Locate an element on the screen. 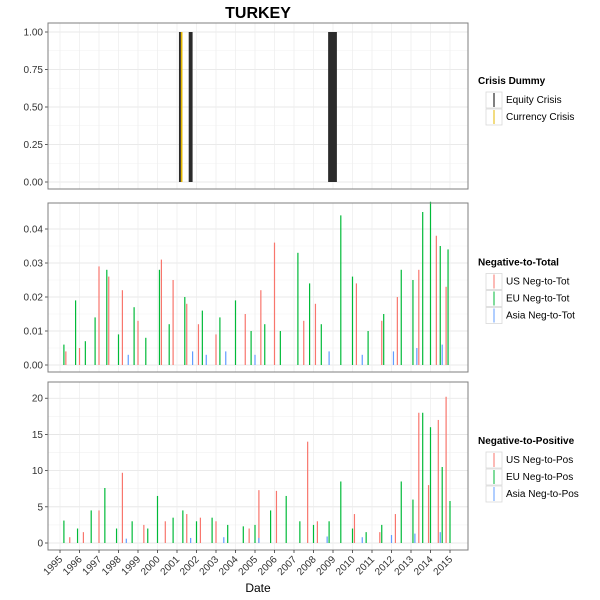 The image size is (600, 600). x-tick-label: 2009 is located at coordinates (327, 566).